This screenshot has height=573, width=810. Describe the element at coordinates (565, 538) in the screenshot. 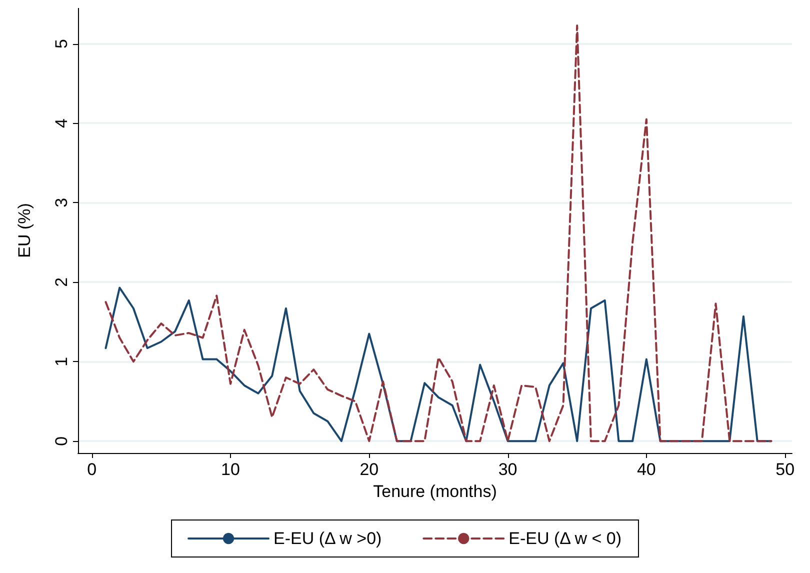

I see `legend-label: E-EU (Δ w < 0)` at that location.